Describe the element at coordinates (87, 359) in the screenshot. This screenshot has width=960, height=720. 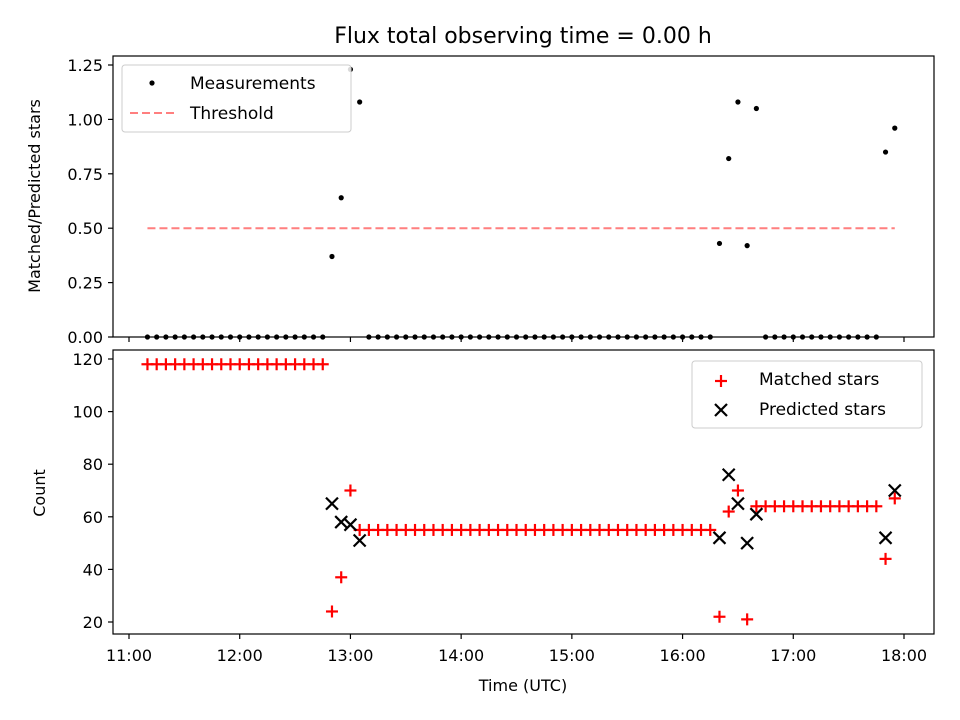
I see `bottom-y-tick-label: 120` at that location.